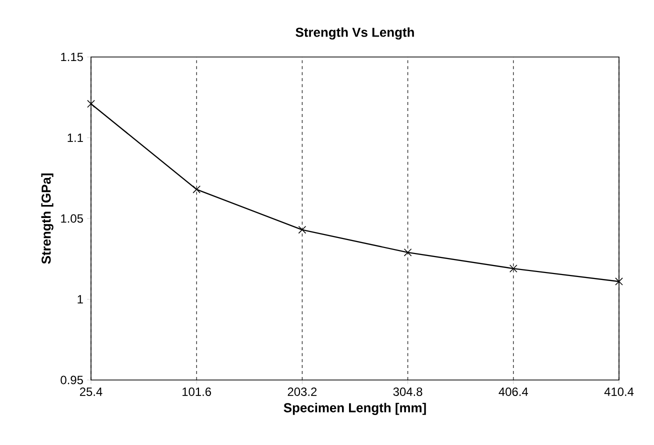 This screenshot has height=445, width=654. Describe the element at coordinates (47, 219) in the screenshot. I see `y-axis-title: Strength [GPa]` at that location.